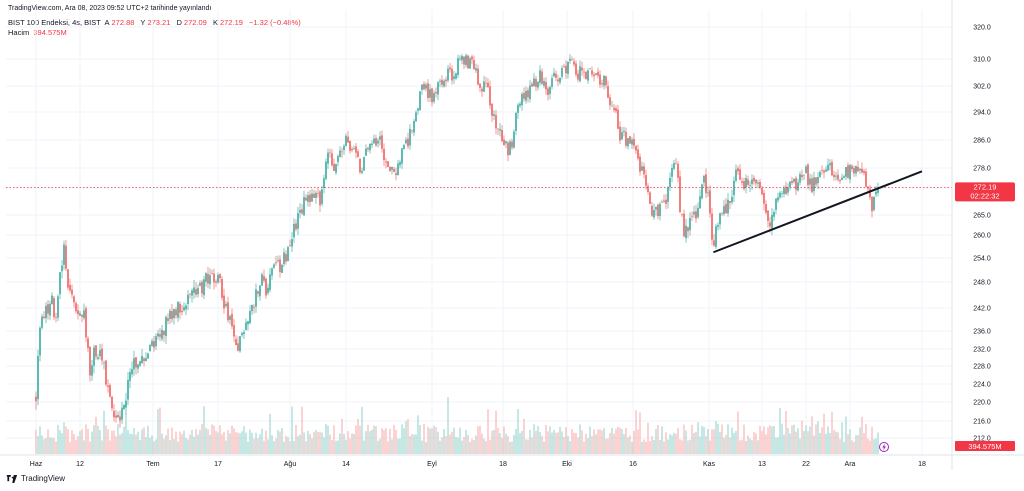 The height and width of the screenshot is (491, 1024). Describe the element at coordinates (982, 283) in the screenshot. I see `price-tick-label: 248.0` at that location.